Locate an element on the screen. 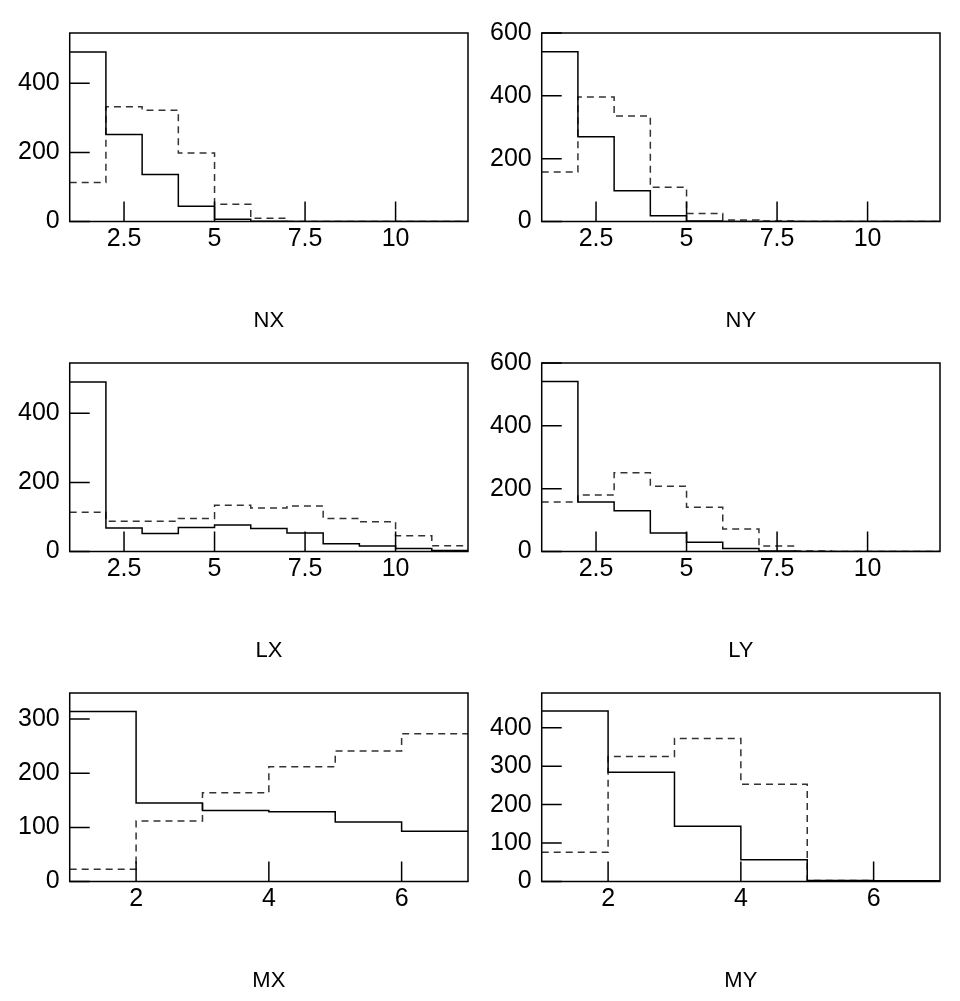 The height and width of the screenshot is (1001, 960). x-axis-title: LX is located at coordinates (269, 649).